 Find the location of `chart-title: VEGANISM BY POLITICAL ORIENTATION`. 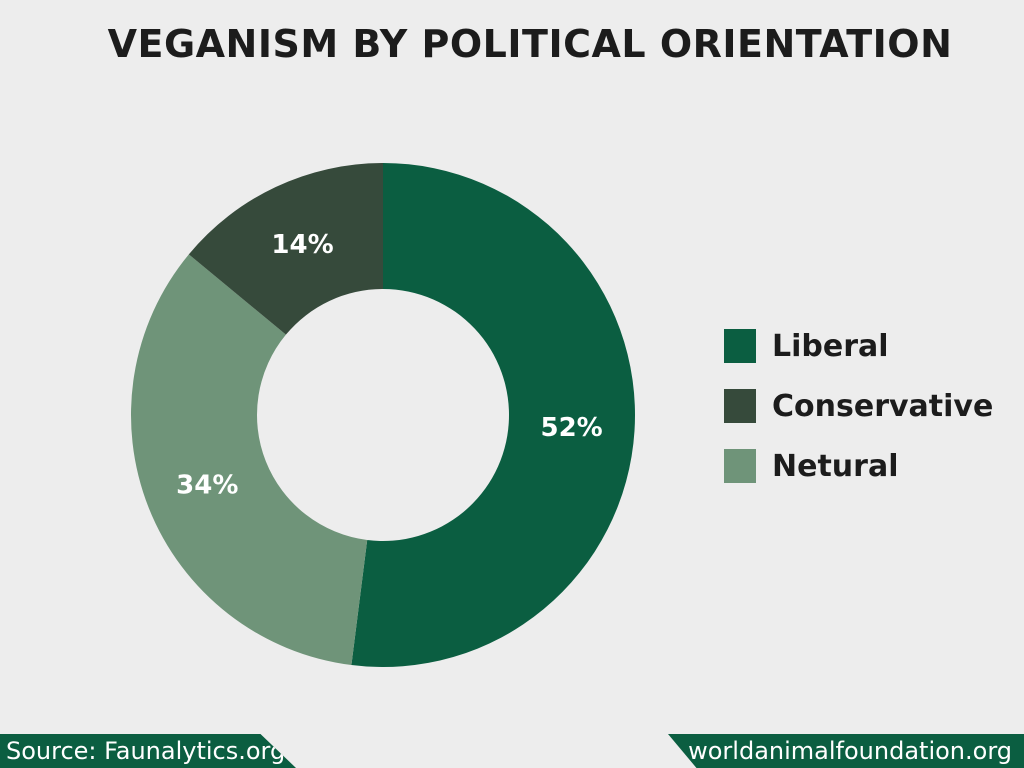

chart-title: VEGANISM BY POLITICAL ORIENTATION is located at coordinates (530, 44).